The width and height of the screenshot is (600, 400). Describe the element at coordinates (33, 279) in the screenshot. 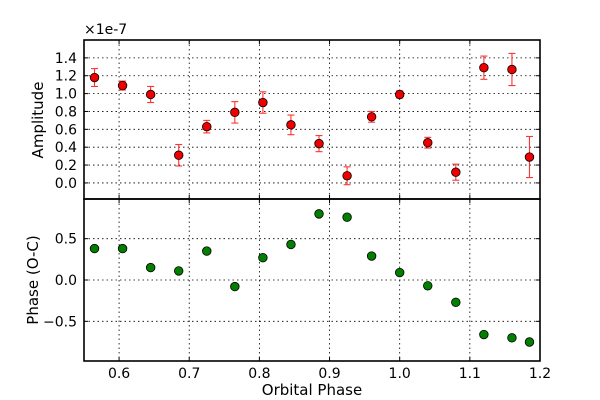

I see `phase-axis-label: Phase (O-C)` at that location.